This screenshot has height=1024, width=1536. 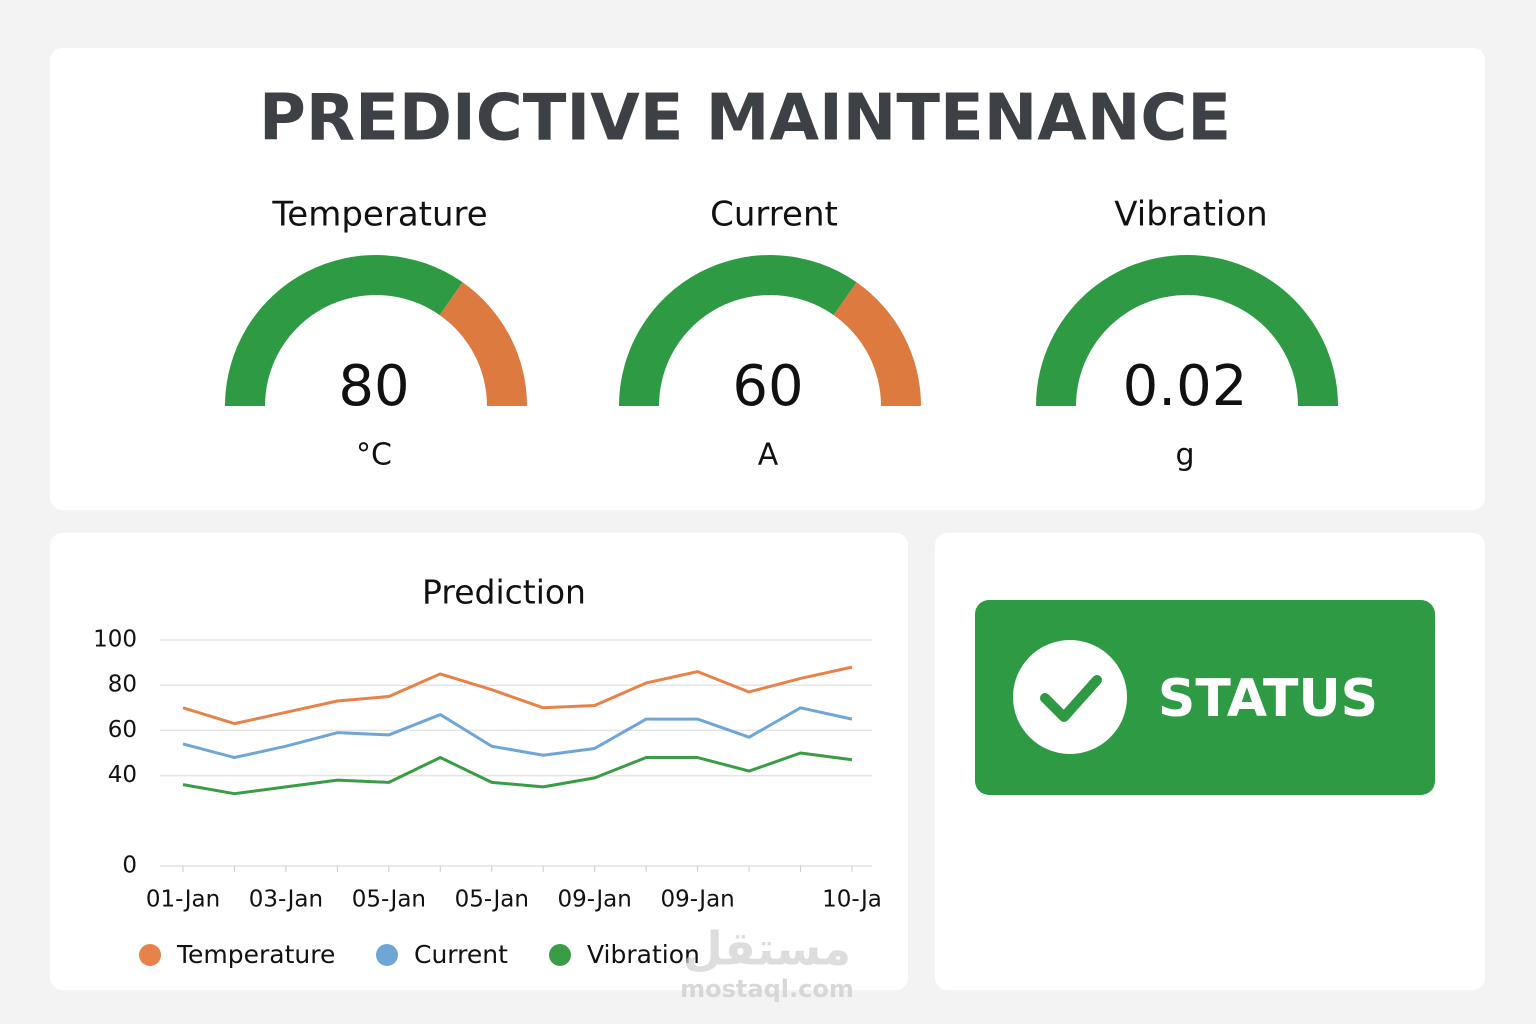 I want to click on x-tick-label: 01-Jan, so click(x=183, y=900).